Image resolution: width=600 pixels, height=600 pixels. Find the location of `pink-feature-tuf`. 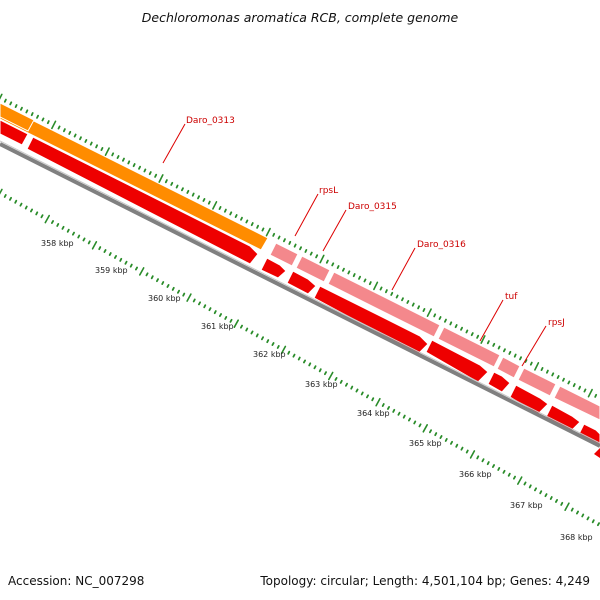

pink-feature-tuf is located at coordinates (469, 347).